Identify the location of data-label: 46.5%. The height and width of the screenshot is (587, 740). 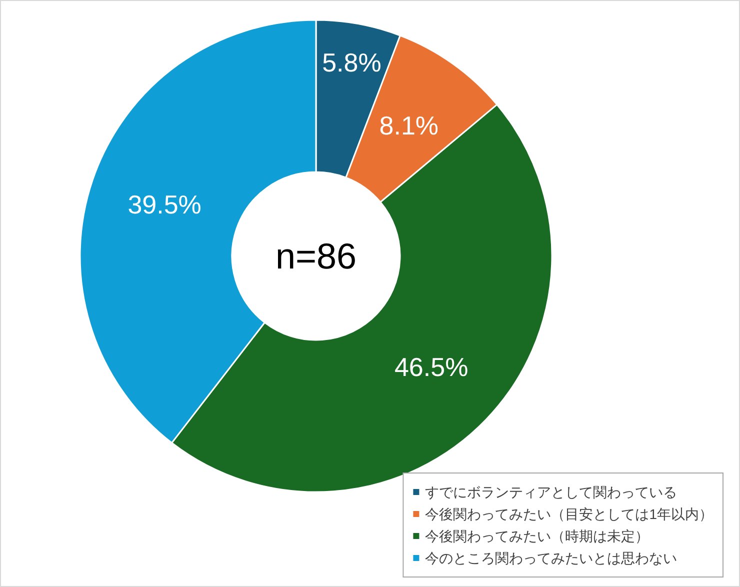
(431, 367).